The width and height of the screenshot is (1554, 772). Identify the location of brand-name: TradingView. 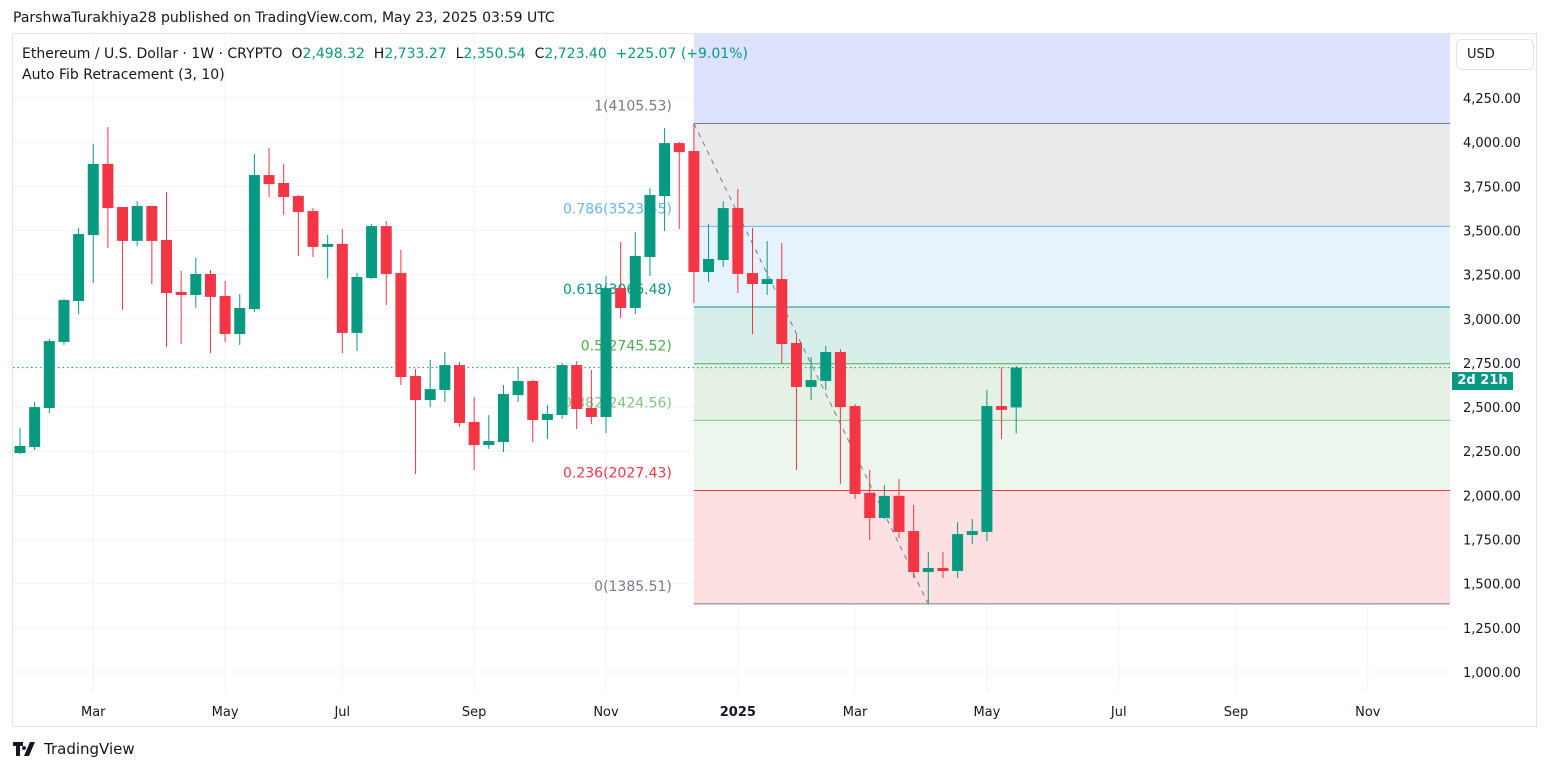
(89, 749).